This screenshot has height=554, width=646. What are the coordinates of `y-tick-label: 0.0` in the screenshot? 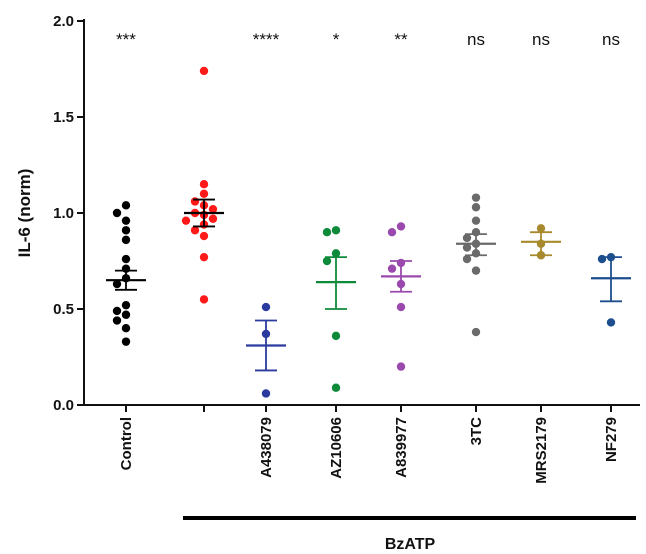 It's located at (63, 405).